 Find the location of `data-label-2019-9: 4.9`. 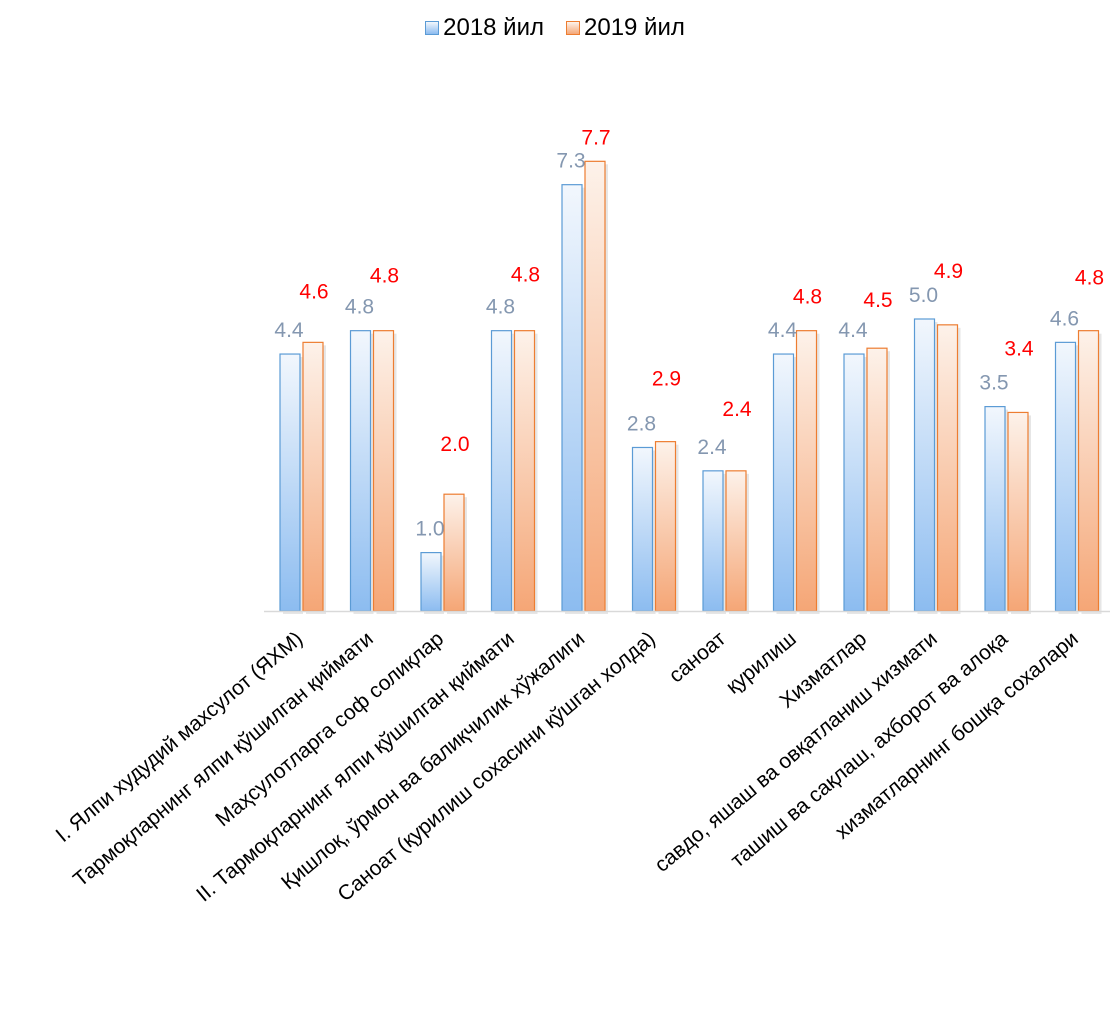

data-label-2019-9: 4.9 is located at coordinates (948, 271).